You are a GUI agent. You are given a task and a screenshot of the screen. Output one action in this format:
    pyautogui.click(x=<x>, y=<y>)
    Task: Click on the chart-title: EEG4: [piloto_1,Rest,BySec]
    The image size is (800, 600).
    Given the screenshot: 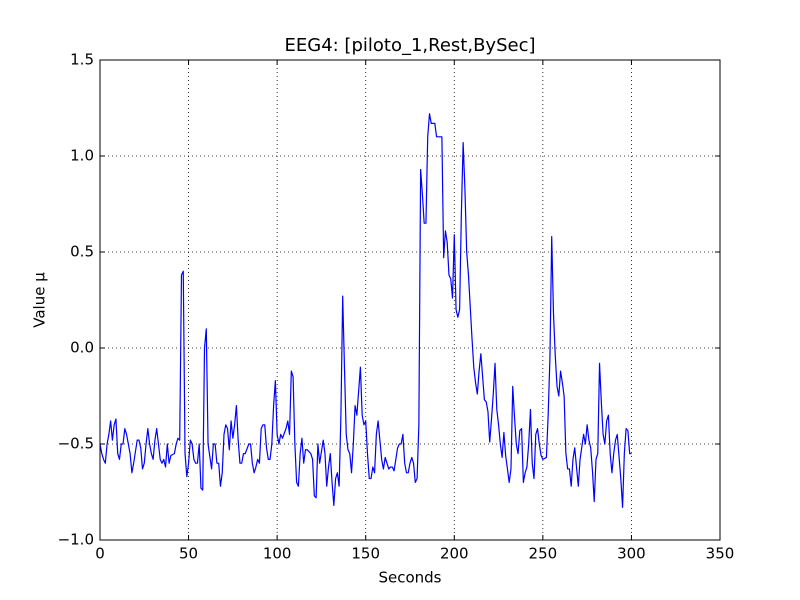 What is the action you would take?
    pyautogui.click(x=410, y=45)
    